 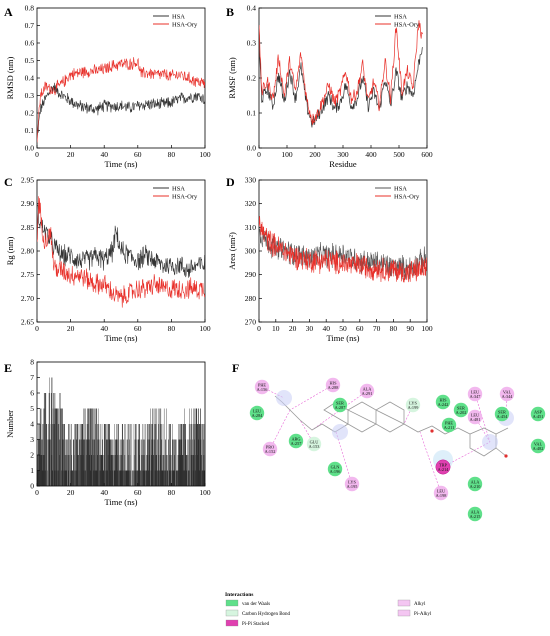 What do you see at coordinates (295, 438) in the screenshot?
I see `residue-name: ARG` at bounding box center [295, 438].